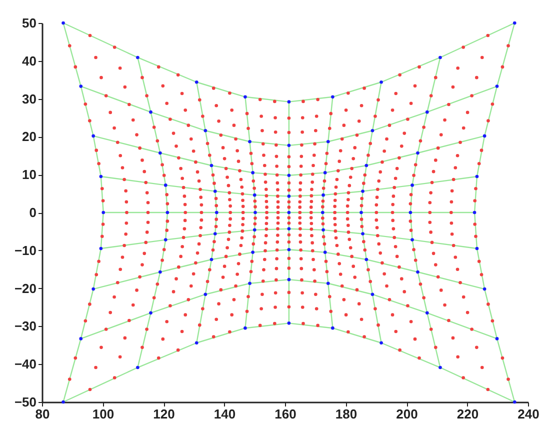 The image size is (541, 426). What do you see at coordinates (467, 414) in the screenshot?
I see `x-tick-label: 220` at bounding box center [467, 414].